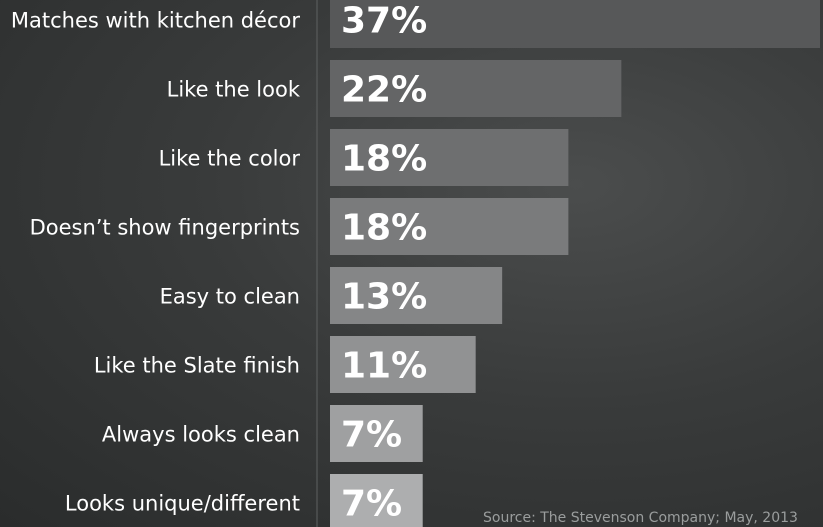  Describe the element at coordinates (165, 228) in the screenshot. I see `category-label: Doesn’t show fingerprints` at that location.